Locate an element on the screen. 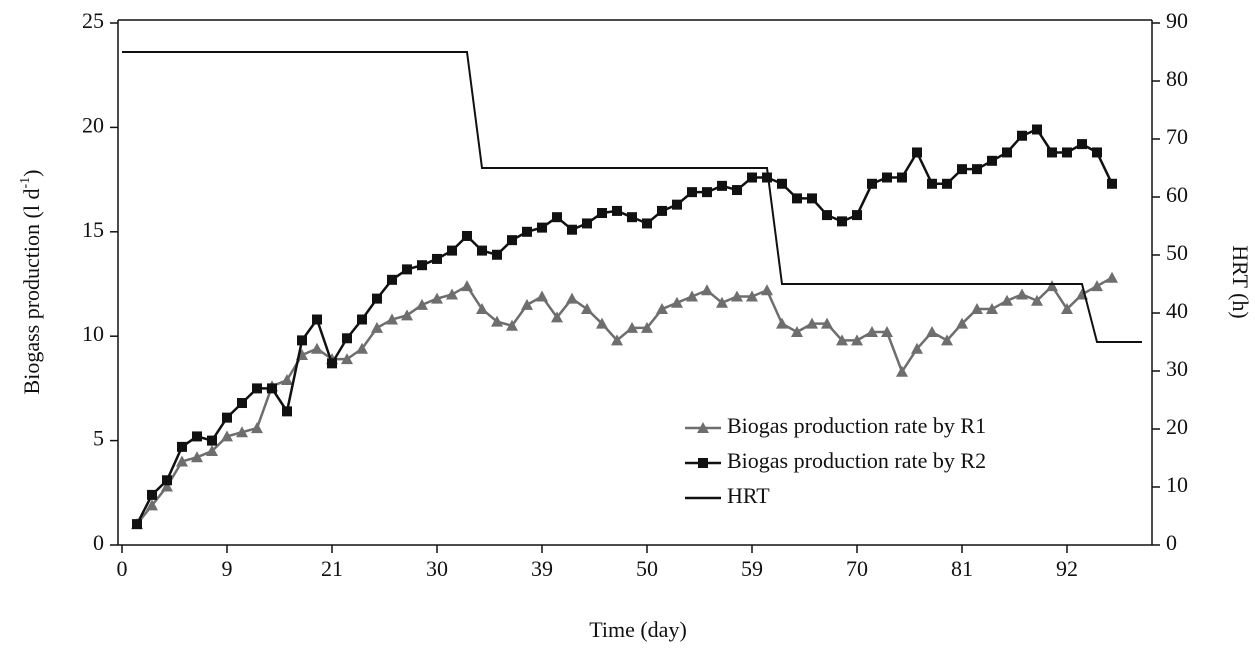  y2-tick-label: 0 is located at coordinates (1171, 542).